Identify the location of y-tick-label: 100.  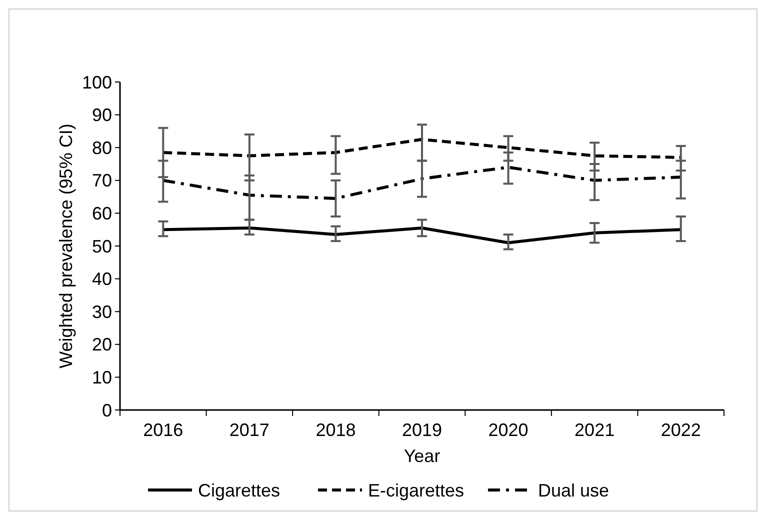
(97, 82).